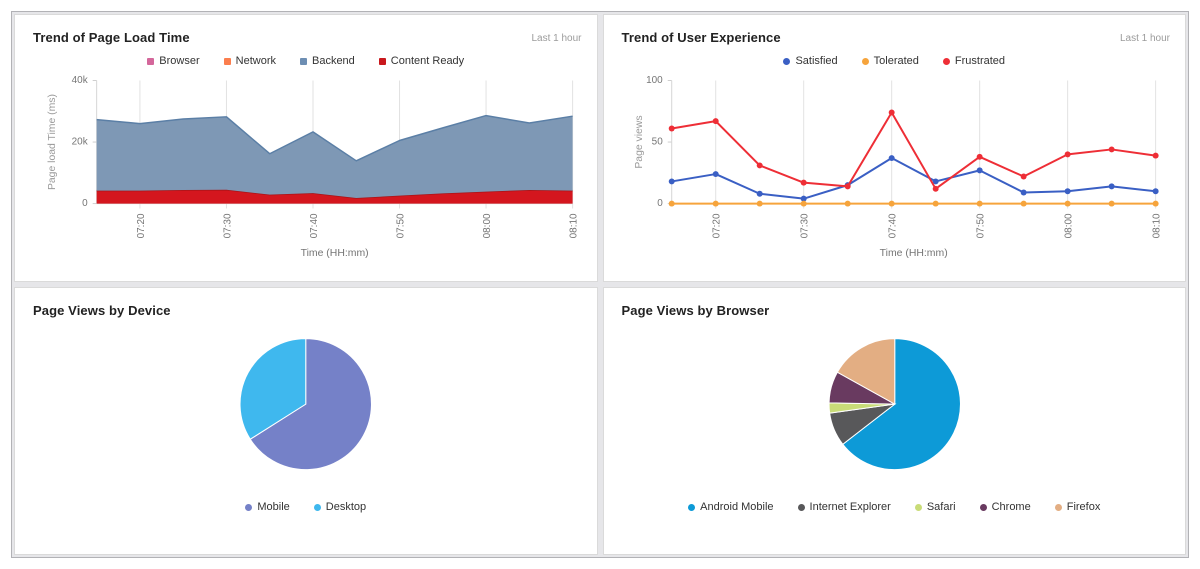 This screenshot has height=569, width=1200. I want to click on legend-item-safari: Safari, so click(935, 507).